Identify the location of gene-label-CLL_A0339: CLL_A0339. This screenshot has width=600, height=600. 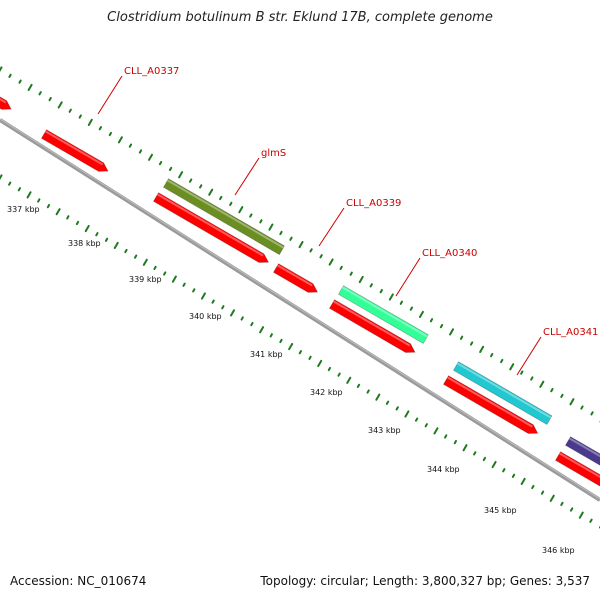
(373, 203).